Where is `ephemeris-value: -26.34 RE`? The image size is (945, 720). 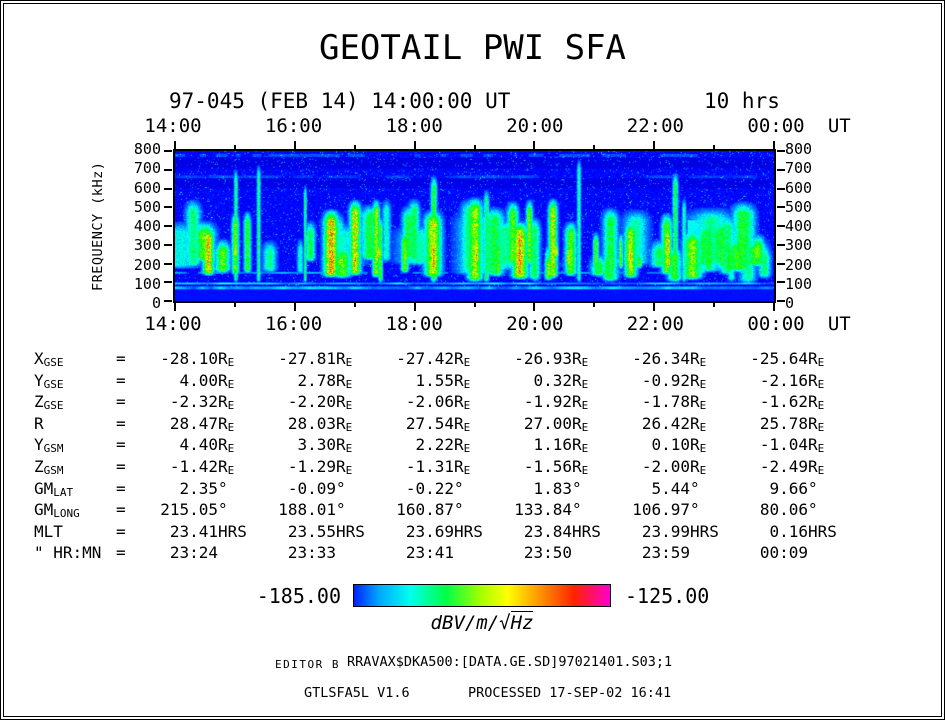 ephemeris-value: -26.34 RE is located at coordinates (673, 360).